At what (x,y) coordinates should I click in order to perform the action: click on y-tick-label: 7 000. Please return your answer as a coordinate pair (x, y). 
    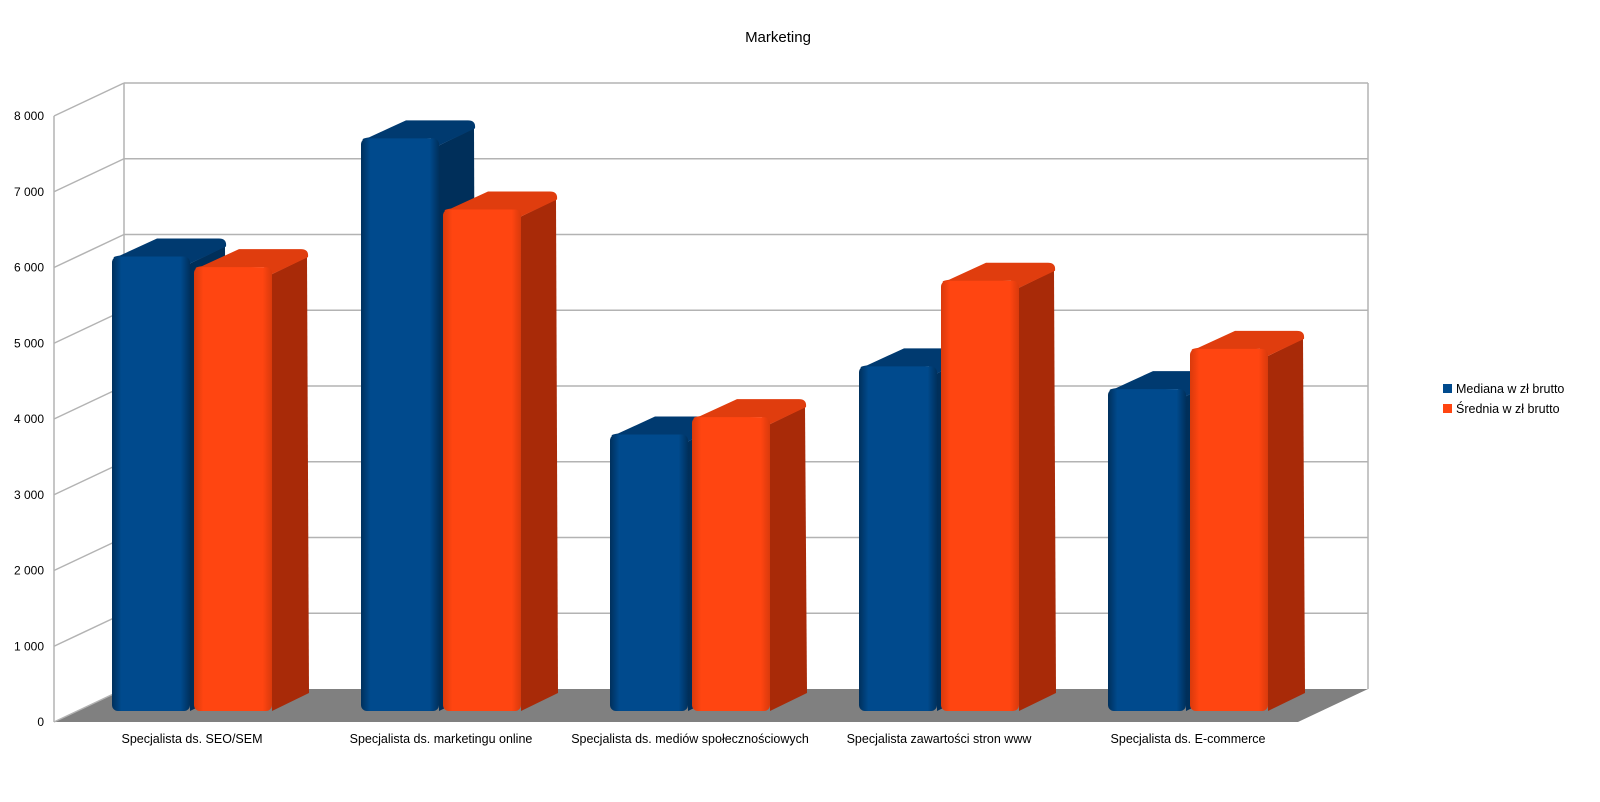
    Looking at the image, I should click on (29, 192).